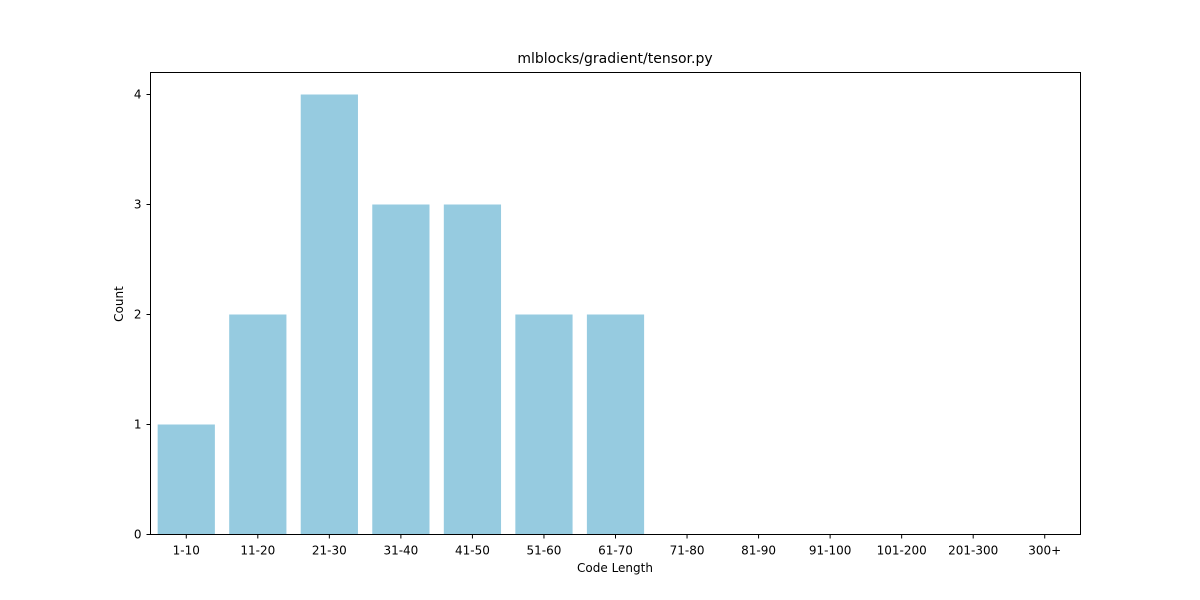 The width and height of the screenshot is (1200, 600). I want to click on y-tick-label: 4, so click(138, 95).